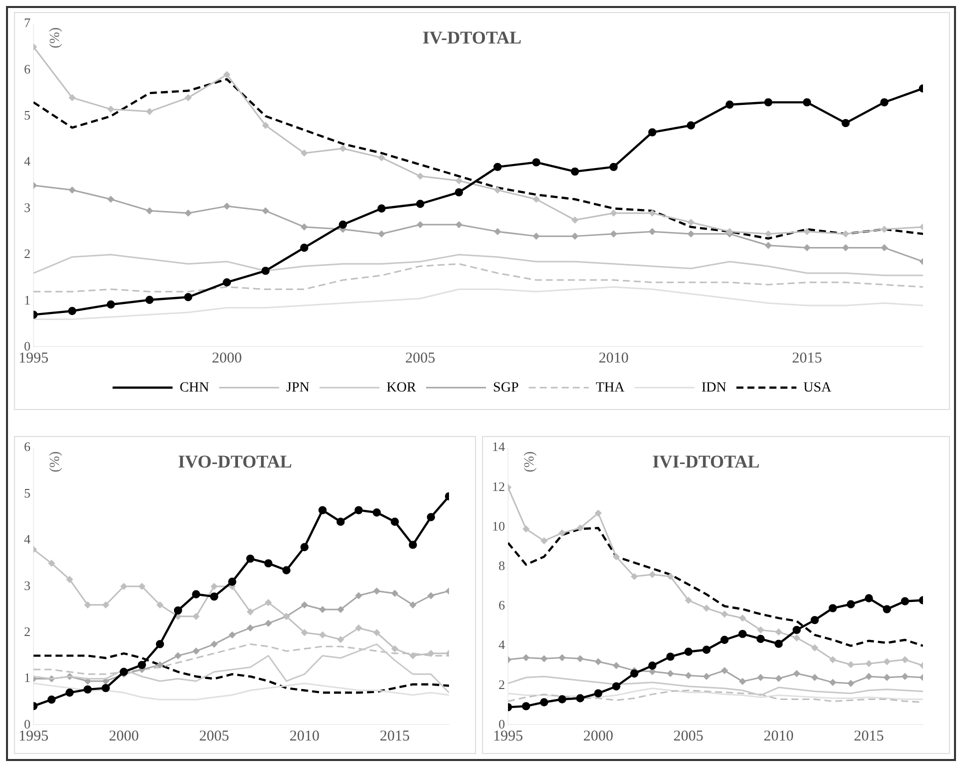 The height and width of the screenshot is (769, 965). Describe the element at coordinates (706, 461) in the screenshot. I see `chart-title: IVI-DTOTAL` at that location.